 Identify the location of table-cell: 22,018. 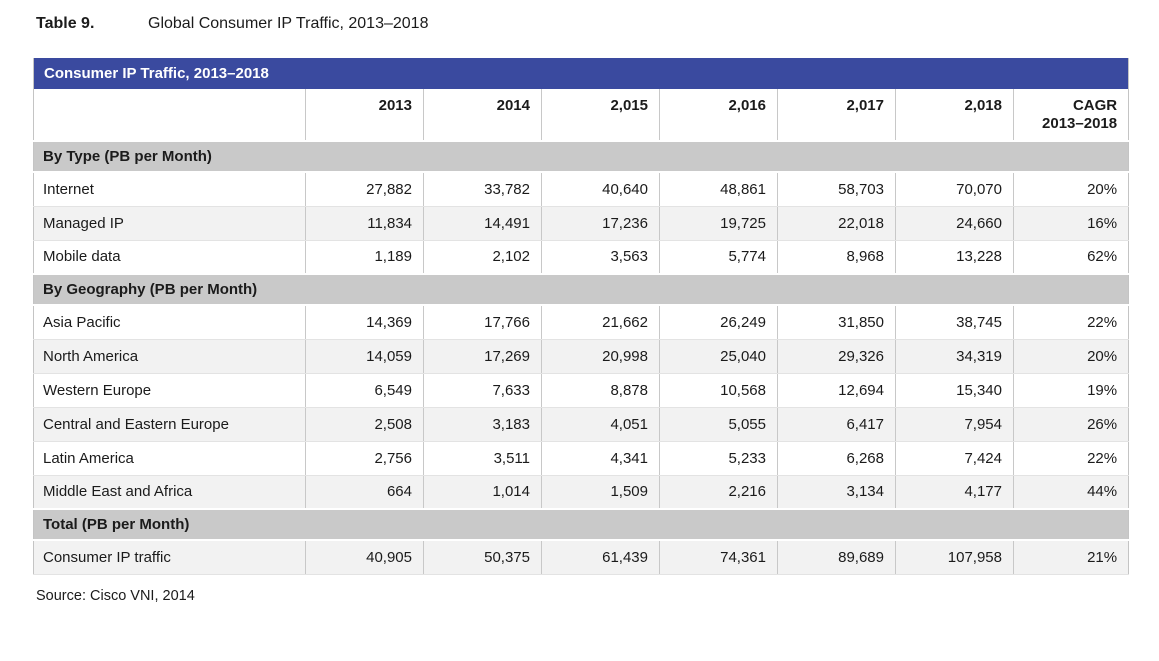
(836, 223).